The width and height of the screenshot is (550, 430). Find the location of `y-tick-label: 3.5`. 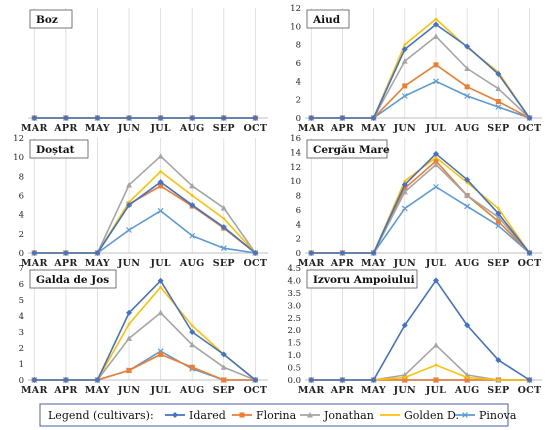

y-tick-label: 3.5 is located at coordinates (294, 294).